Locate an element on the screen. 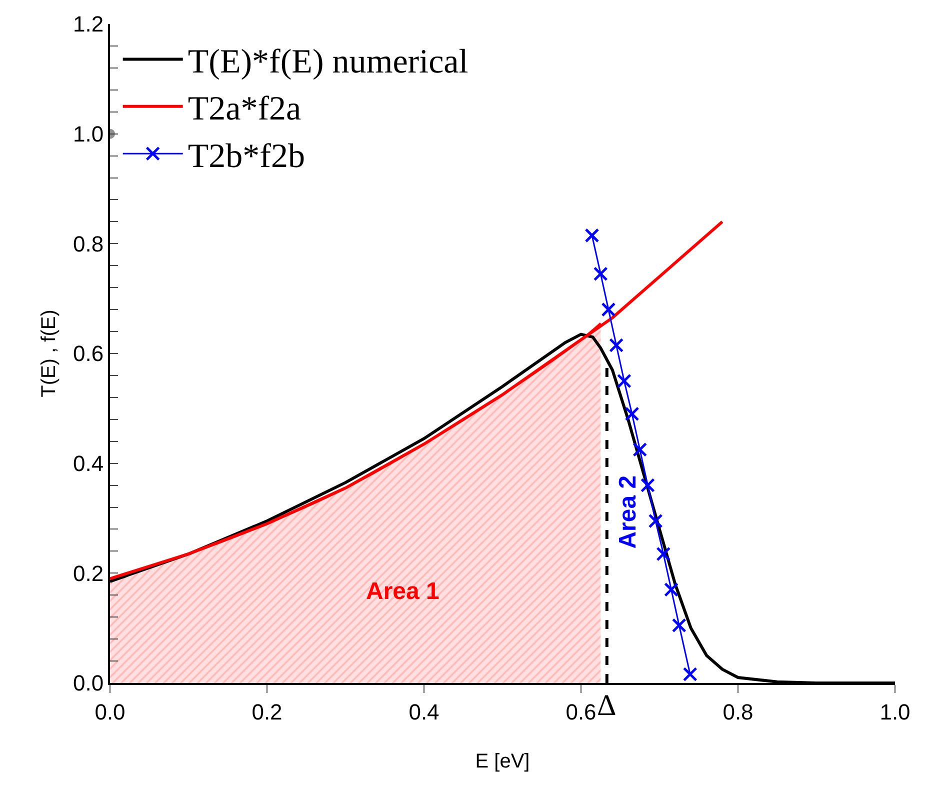  ref-line-label: Δ is located at coordinates (606, 705).